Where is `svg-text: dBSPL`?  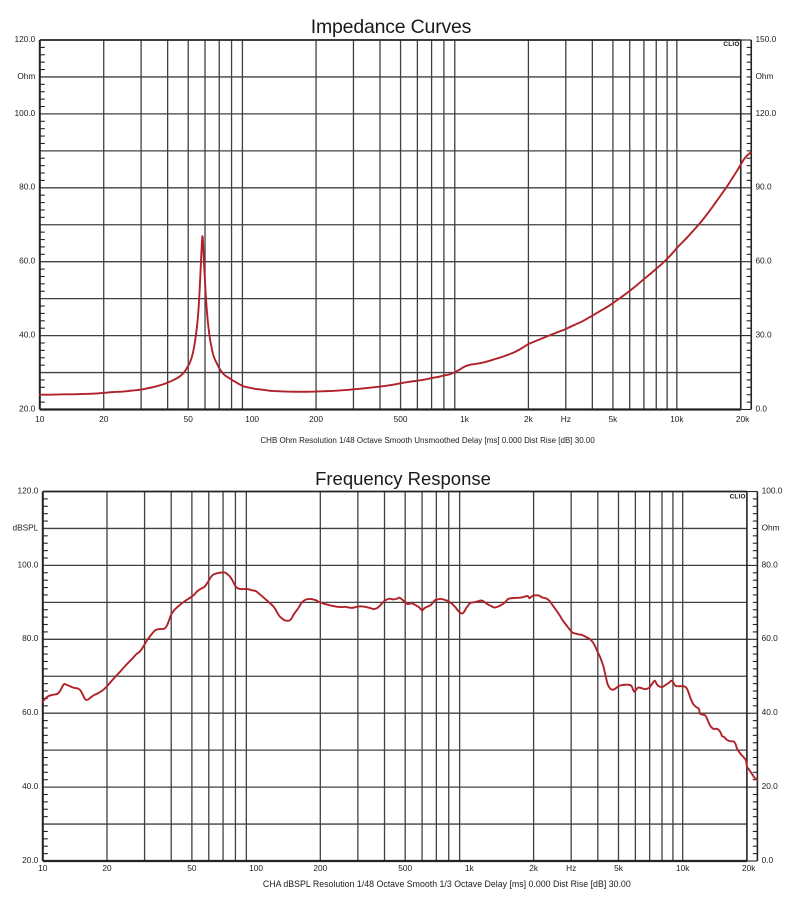
svg-text: dBSPL is located at coordinates (25, 527).